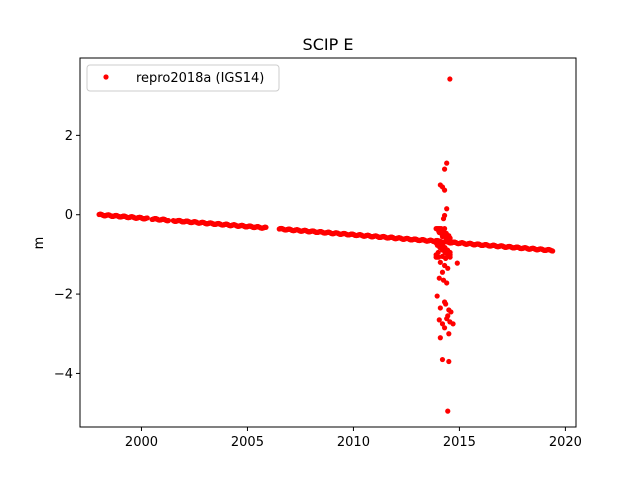 Image resolution: width=640 pixels, height=480 pixels. Describe the element at coordinates (459, 442) in the screenshot. I see `x-tick-label: 2015` at that location.